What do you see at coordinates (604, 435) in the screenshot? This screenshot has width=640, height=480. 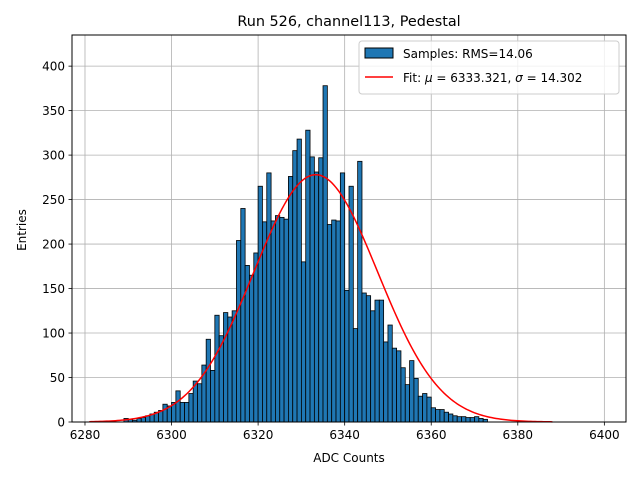 I see `x-tick-label: 6400` at bounding box center [604, 435].